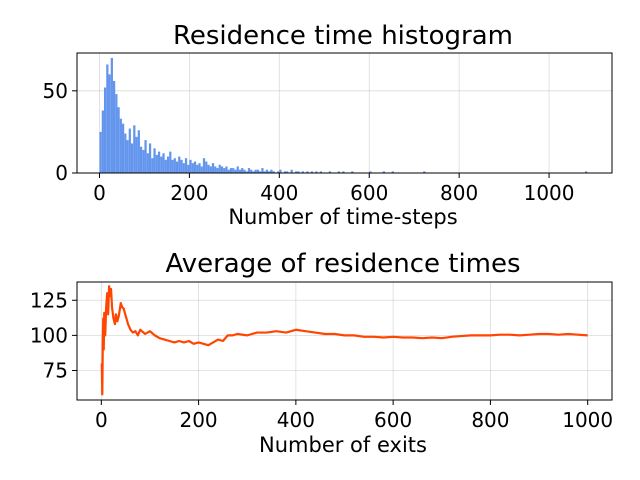 This screenshot has height=480, width=640. Describe the element at coordinates (343, 36) in the screenshot. I see `histogram-title: Residence time histogram` at that location.